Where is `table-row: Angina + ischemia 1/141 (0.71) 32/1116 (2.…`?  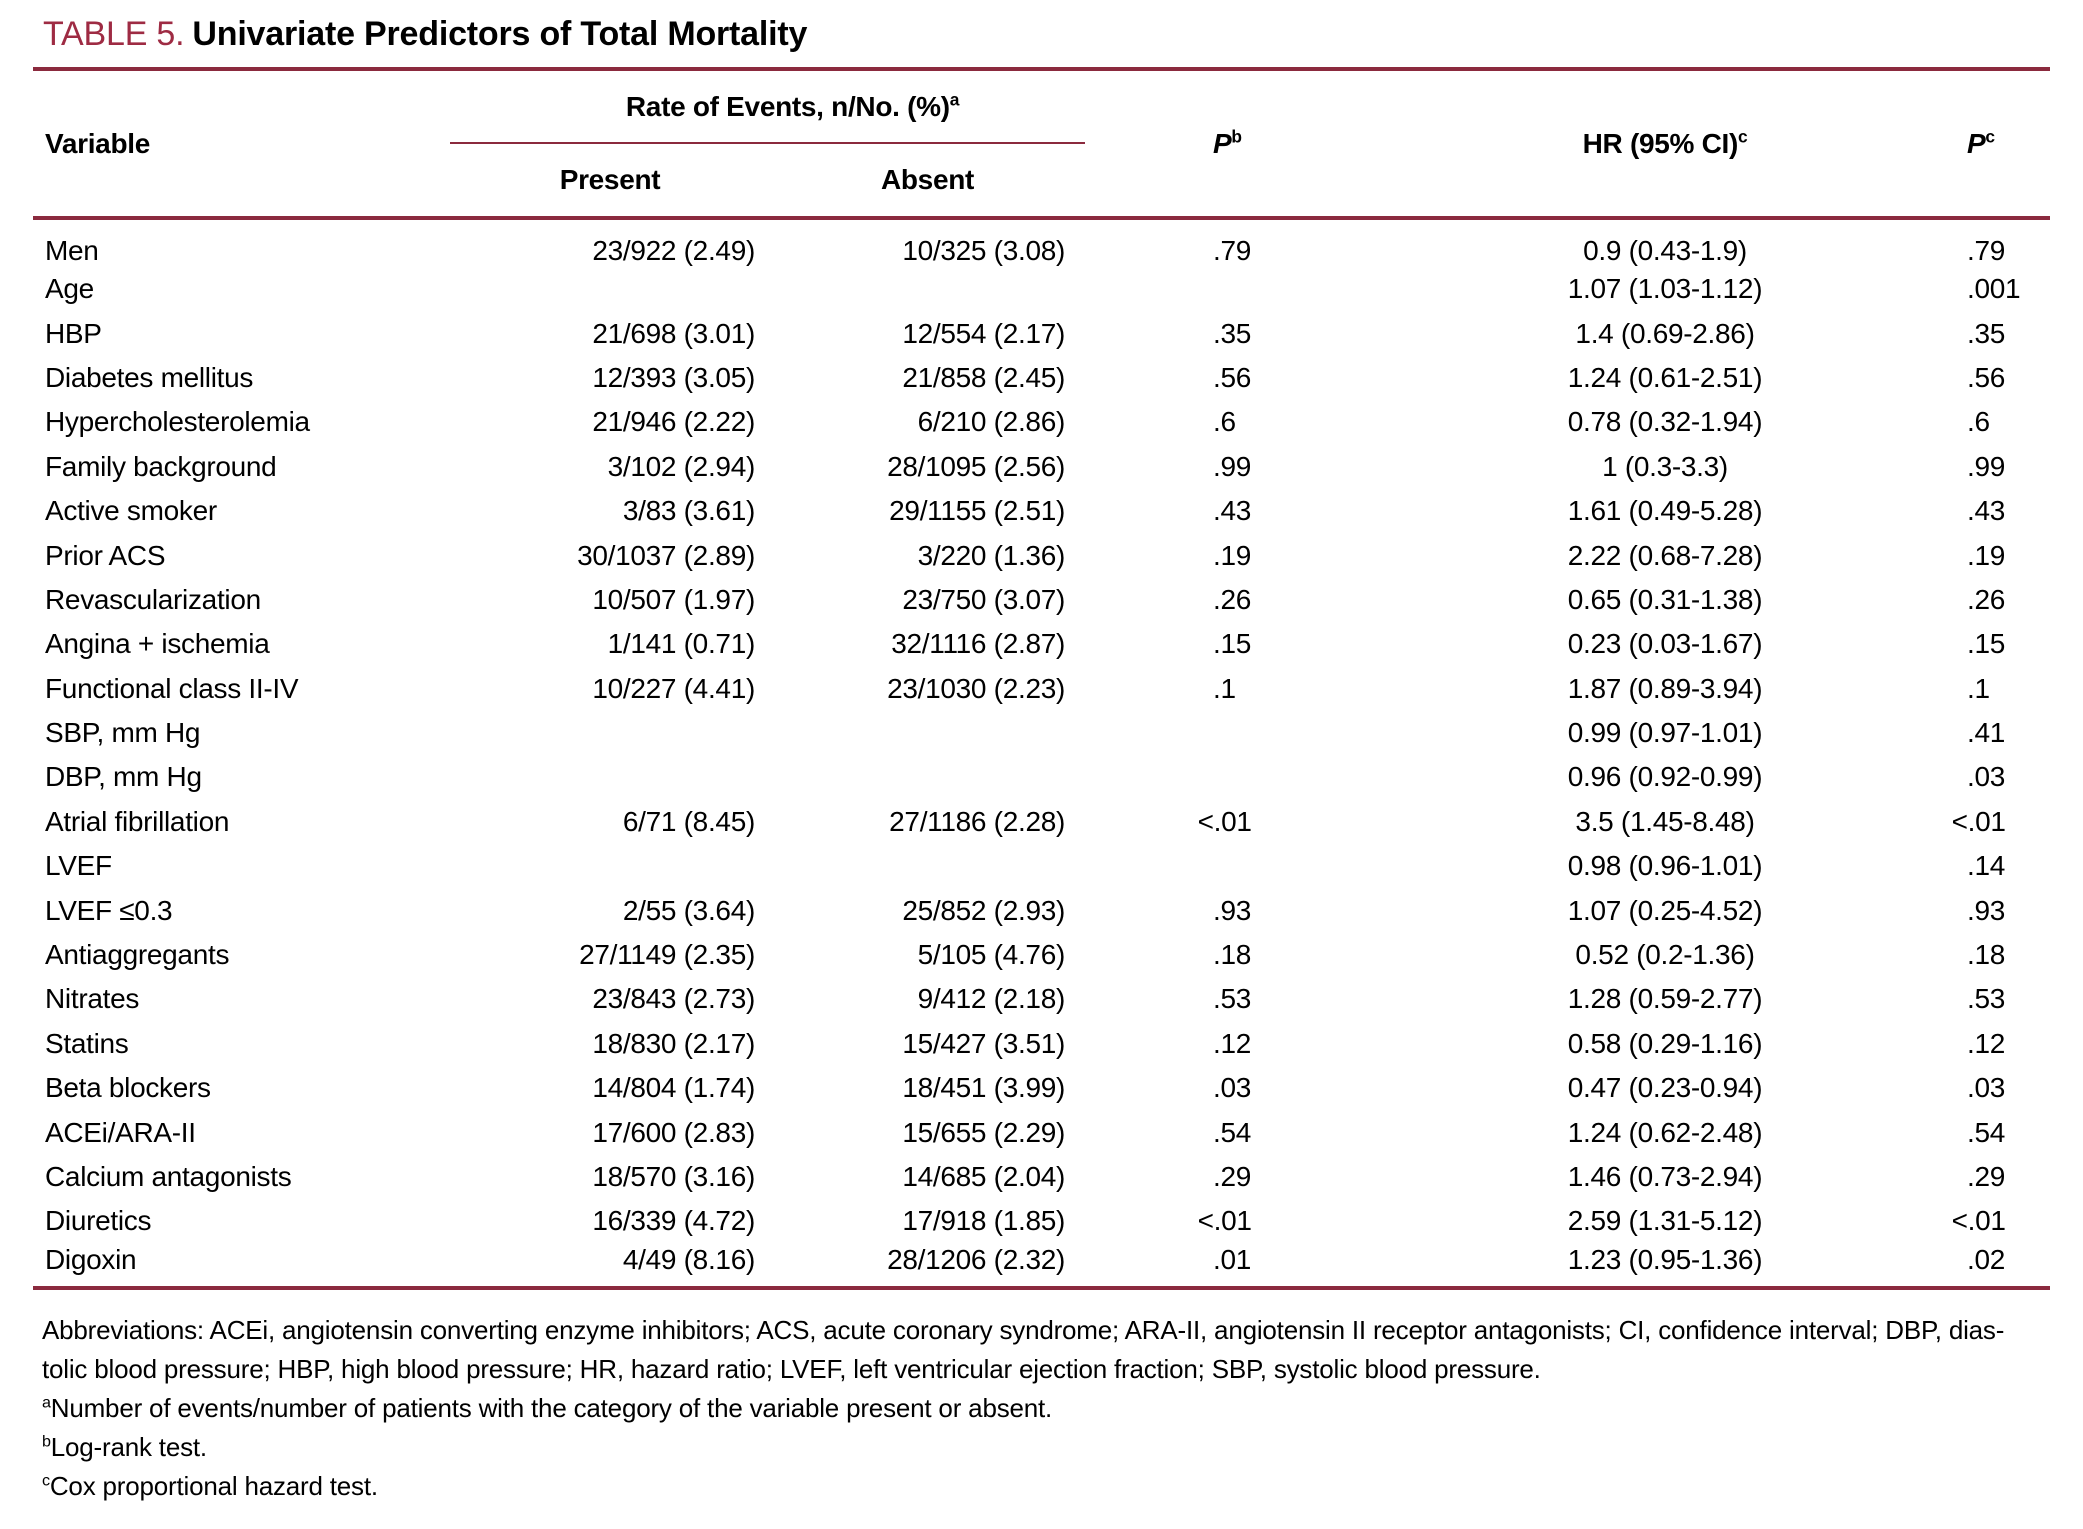
table-row: Angina + ischemia 1/141 (0.71) 32/1116 (2.… is located at coordinates (1041, 644).